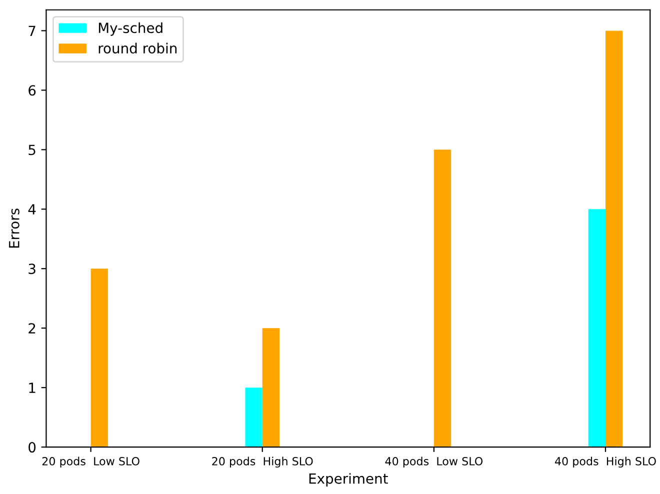 The image size is (660, 494). What do you see at coordinates (32, 269) in the screenshot?
I see `y-tick-label: 3` at bounding box center [32, 269].